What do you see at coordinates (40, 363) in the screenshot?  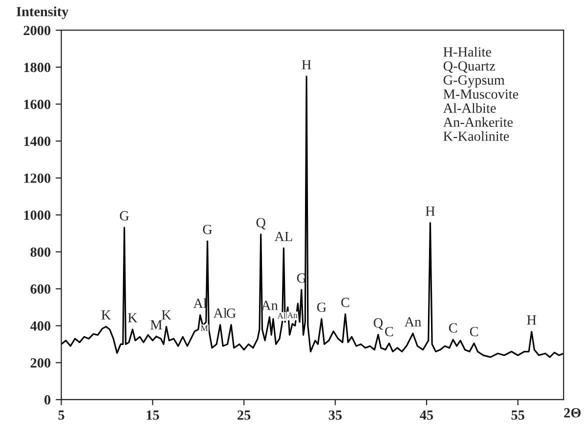 I see `y-tick-label: 200` at bounding box center [40, 363].